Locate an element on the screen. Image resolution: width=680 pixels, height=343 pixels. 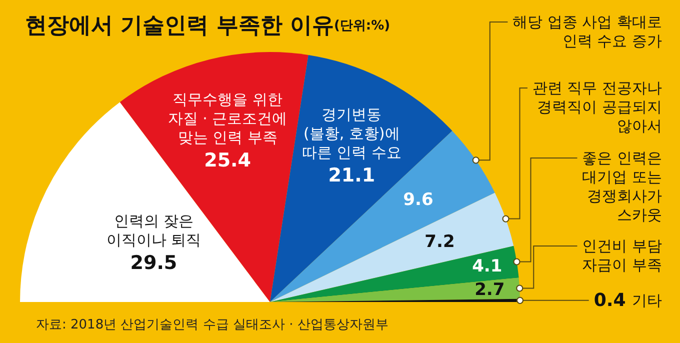
slice-label: 경기변동 (불황, 호황)에 따른 인력 수요 is located at coordinates (352, 134).